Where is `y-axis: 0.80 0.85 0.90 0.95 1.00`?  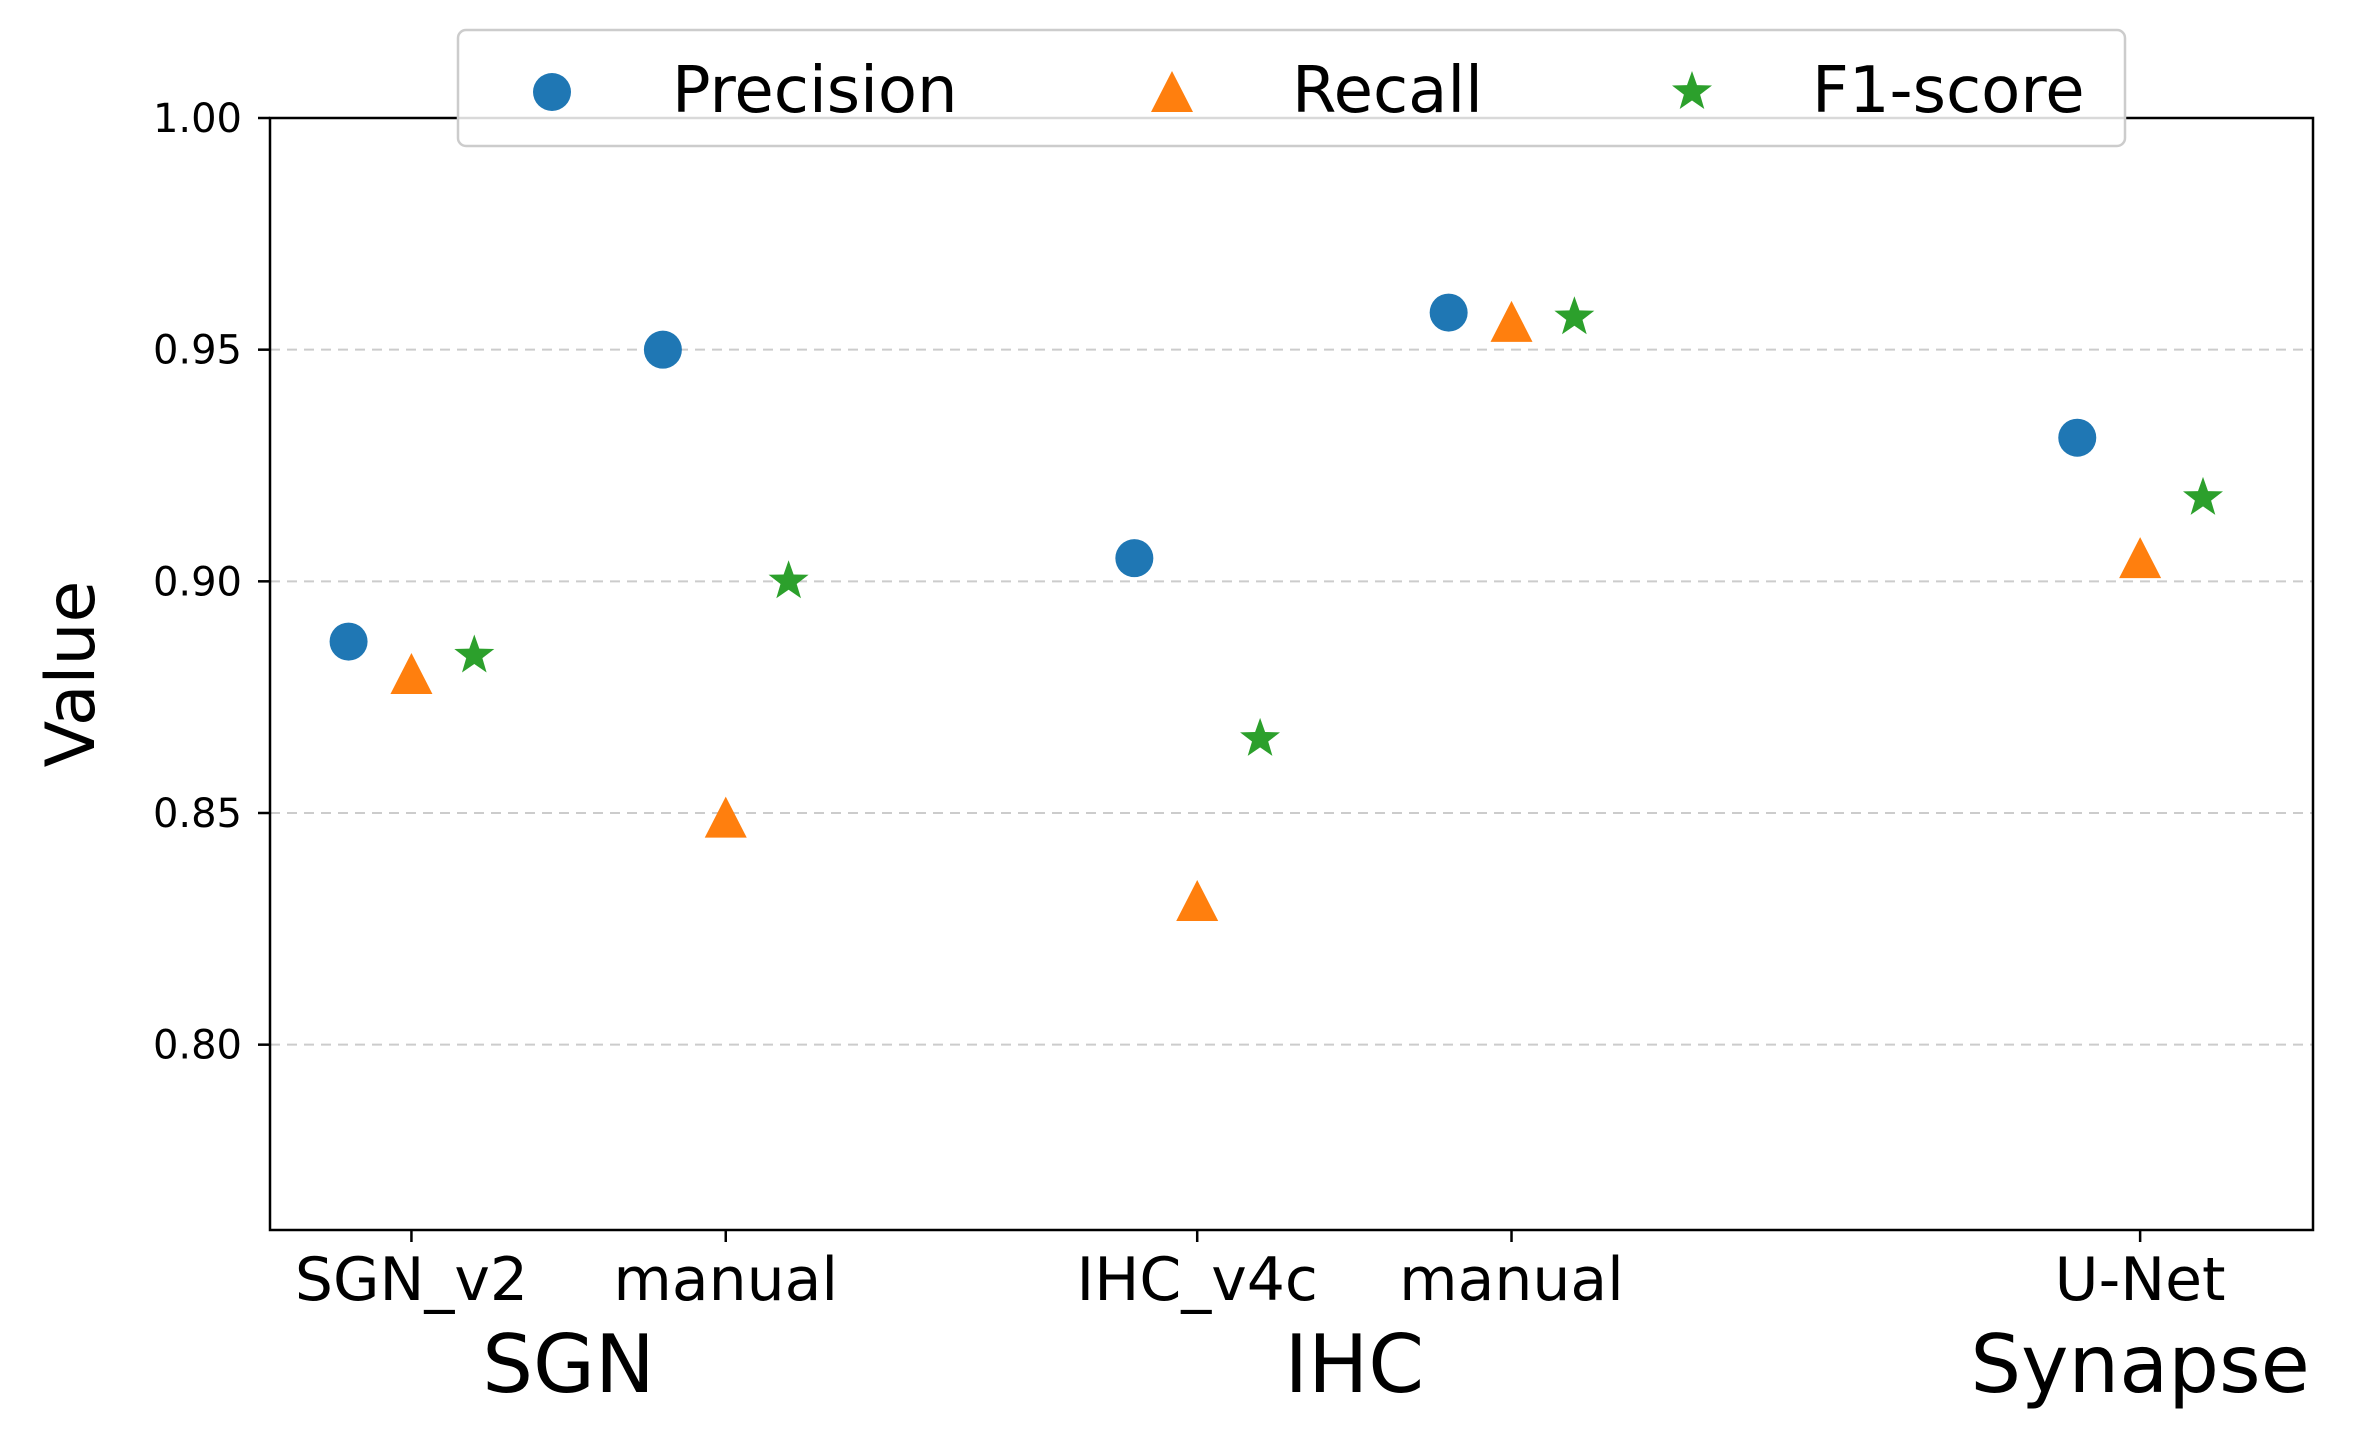 y-axis: 0.80 0.85 0.90 0.95 1.00 is located at coordinates (211, 582).